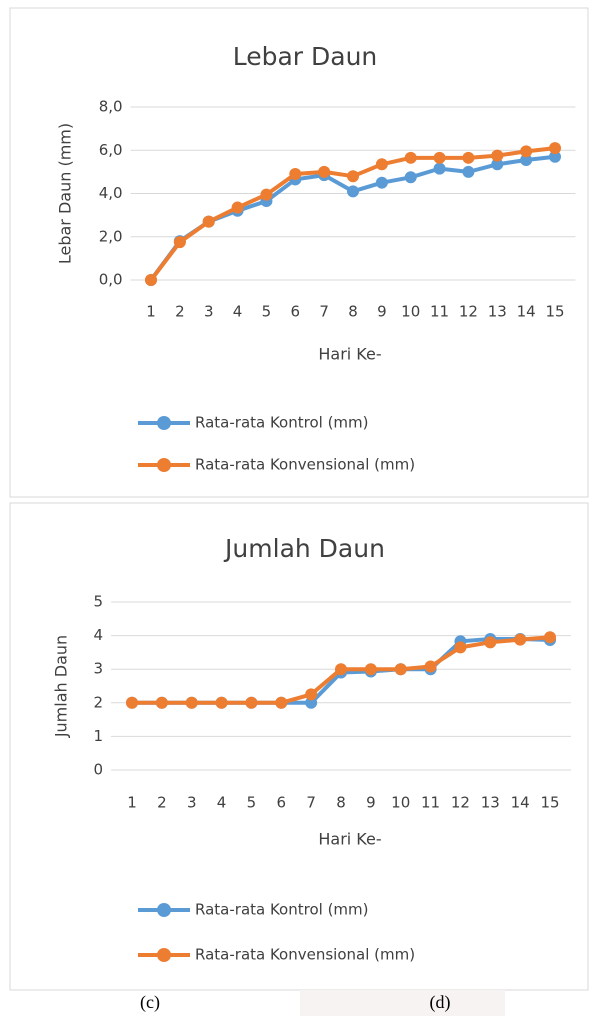 This screenshot has height=1020, width=589. What do you see at coordinates (111, 150) in the screenshot?
I see `y-tick-label: 6,0` at bounding box center [111, 150].